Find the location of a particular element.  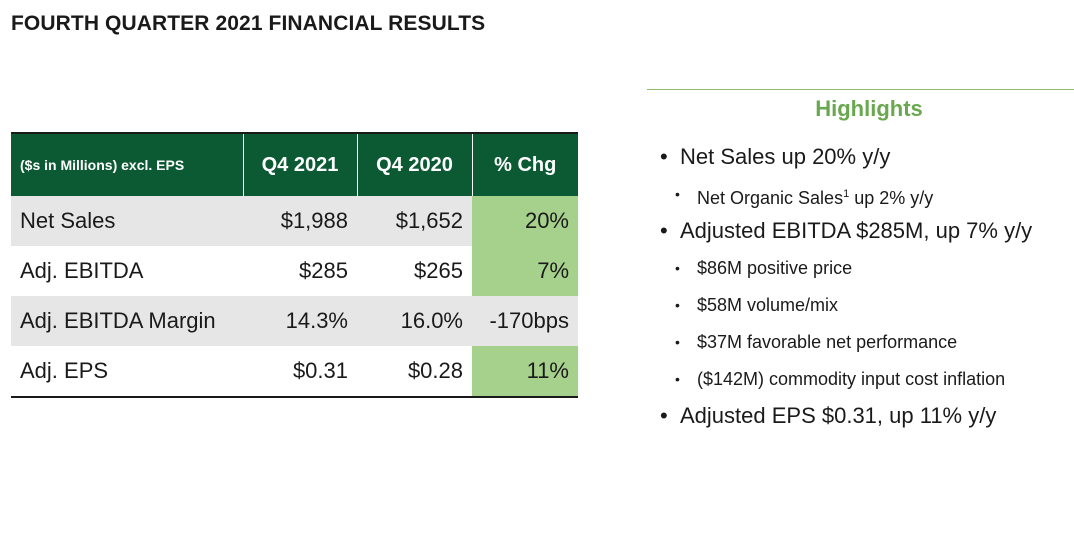

highlight-eps: Adjusted EPS $0.31, up 11% y/y is located at coordinates (867, 419).